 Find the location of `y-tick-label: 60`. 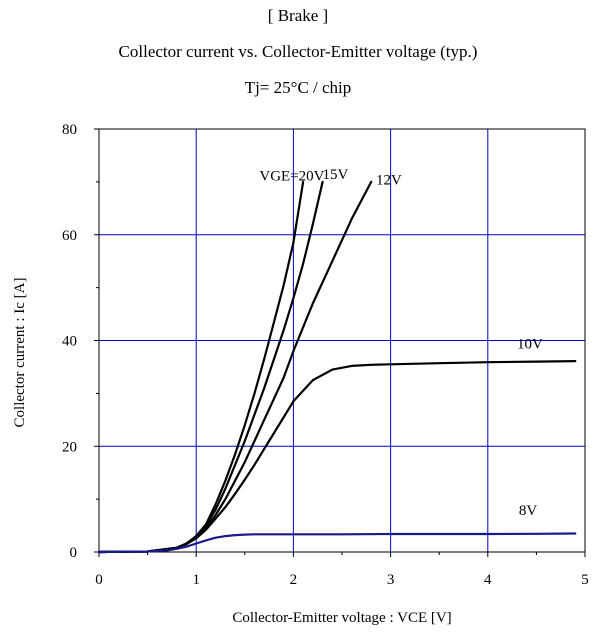

y-tick-label: 60 is located at coordinates (69, 236).